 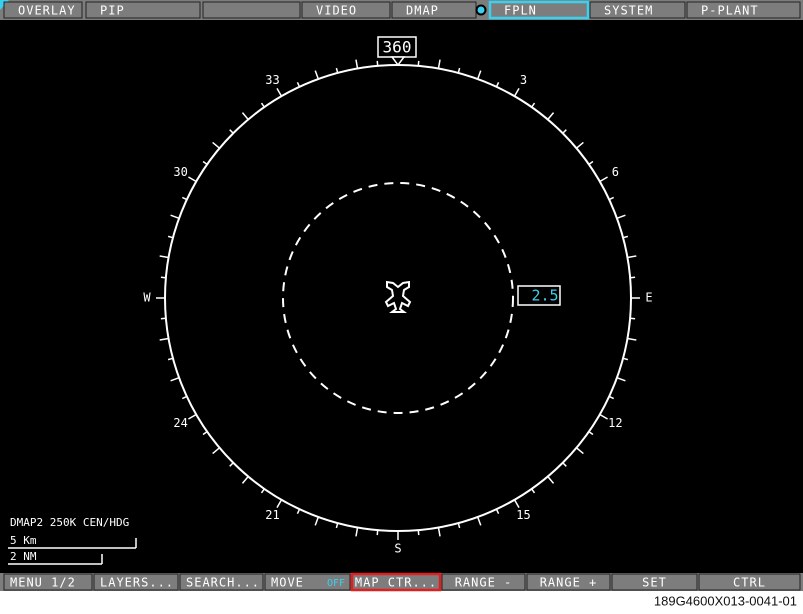 I want to click on button-label: FPLN, so click(x=520, y=11).